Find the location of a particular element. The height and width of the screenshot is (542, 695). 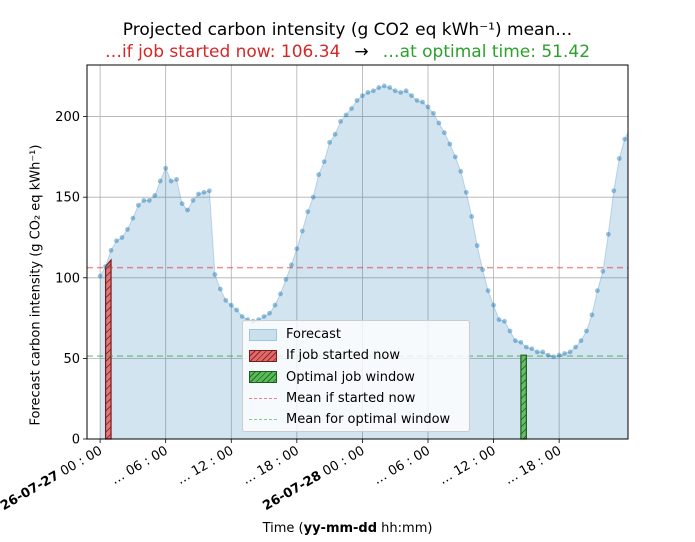

subtitle-arrow: → is located at coordinates (361, 52).